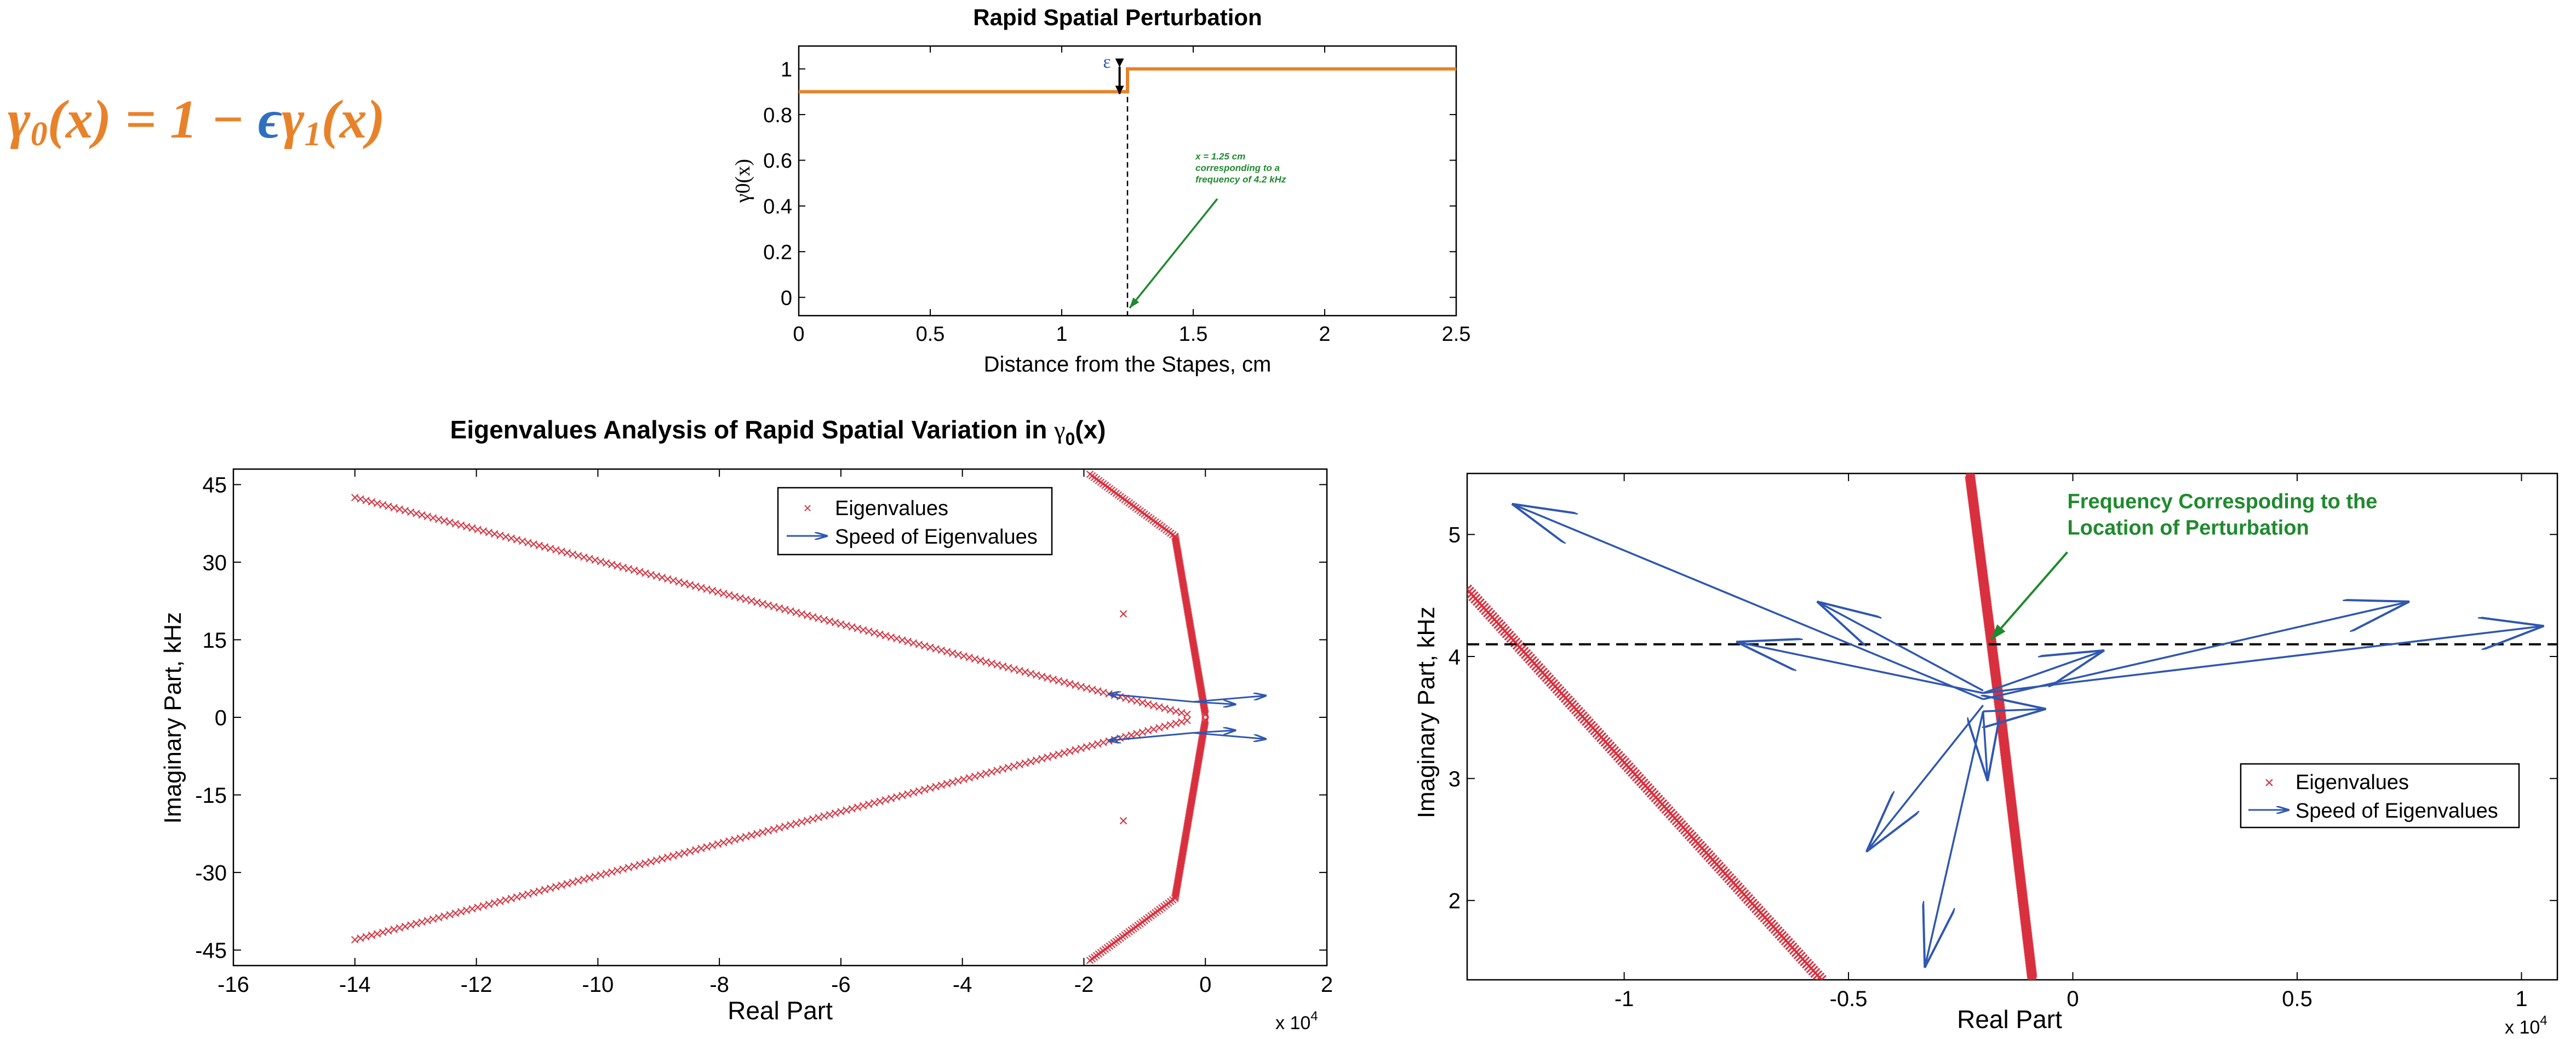 The width and height of the screenshot is (2576, 1039). Describe the element at coordinates (221, 718) in the screenshot. I see `y-tick-label: 0` at that location.